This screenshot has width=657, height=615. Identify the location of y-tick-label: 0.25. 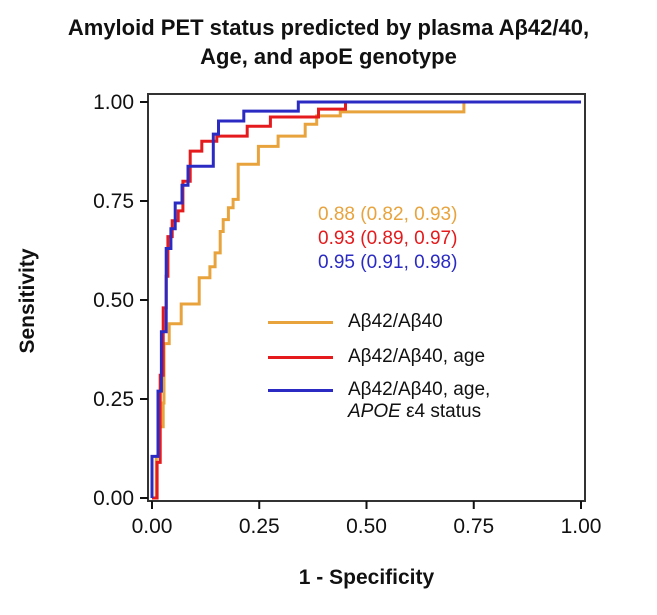
(113, 399).